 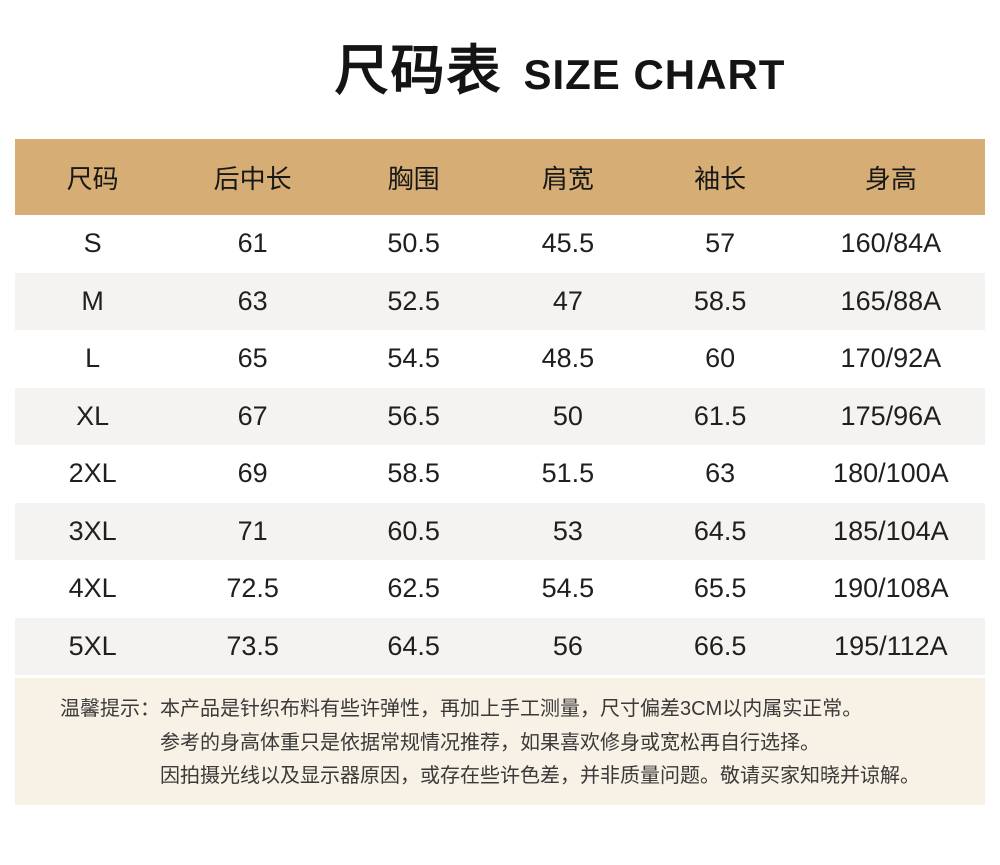 What do you see at coordinates (92, 645) in the screenshot?
I see `cell-5XL-0: 5XL` at bounding box center [92, 645].